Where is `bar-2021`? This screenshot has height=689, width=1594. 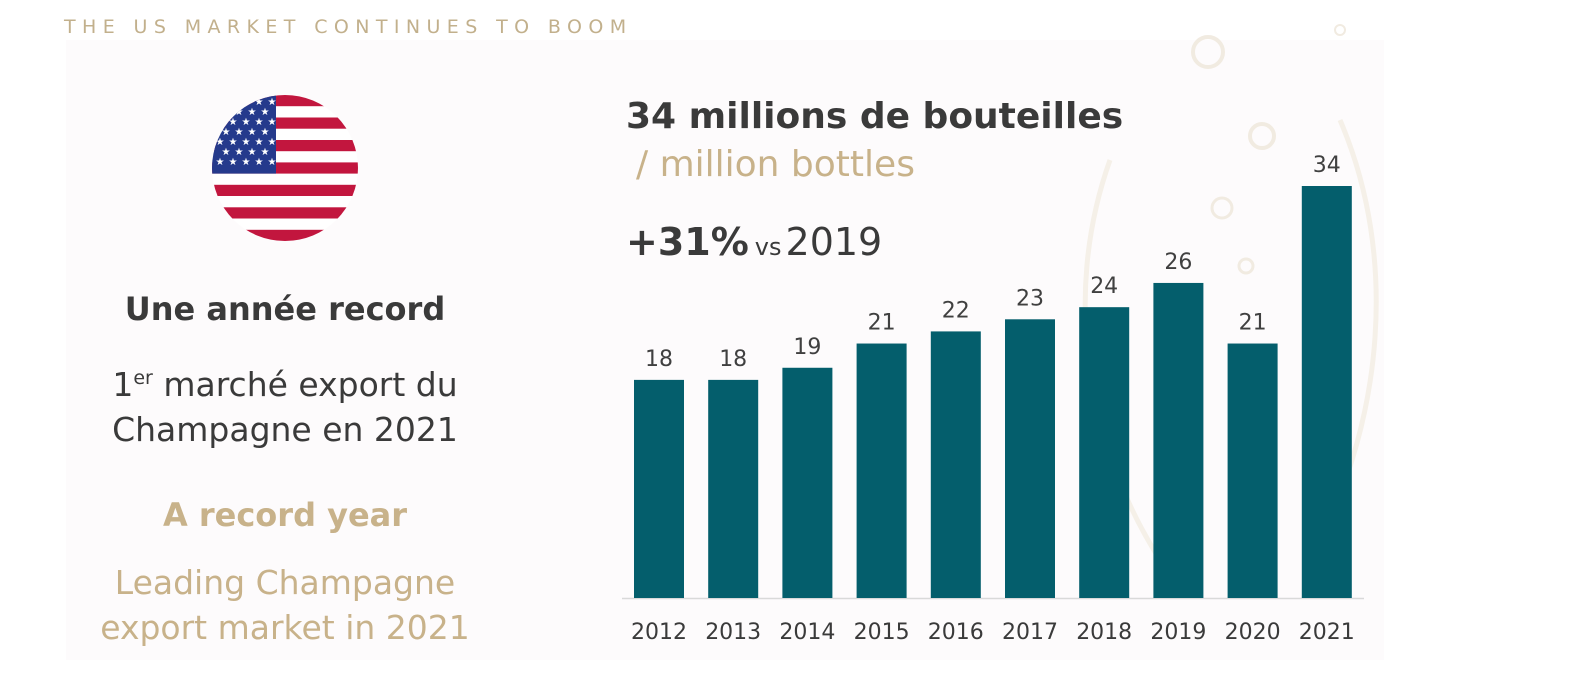 bar-2021 is located at coordinates (1326, 392).